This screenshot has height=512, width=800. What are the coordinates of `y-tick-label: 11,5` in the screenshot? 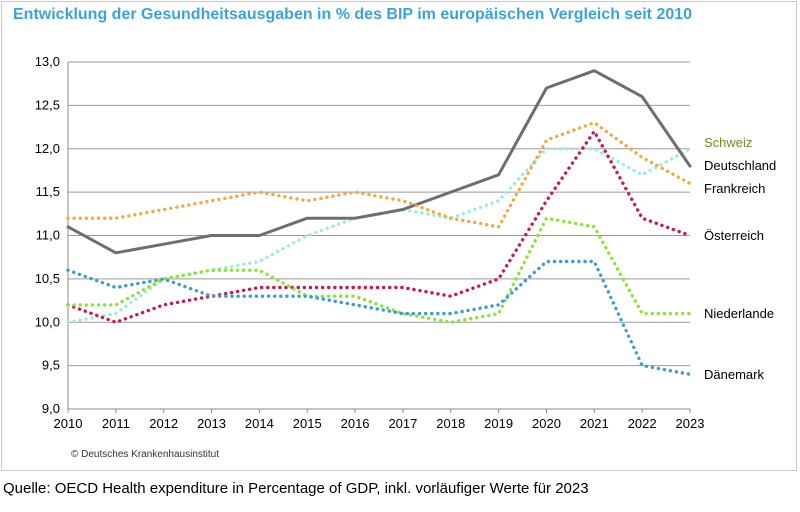 It's located at (48, 191).